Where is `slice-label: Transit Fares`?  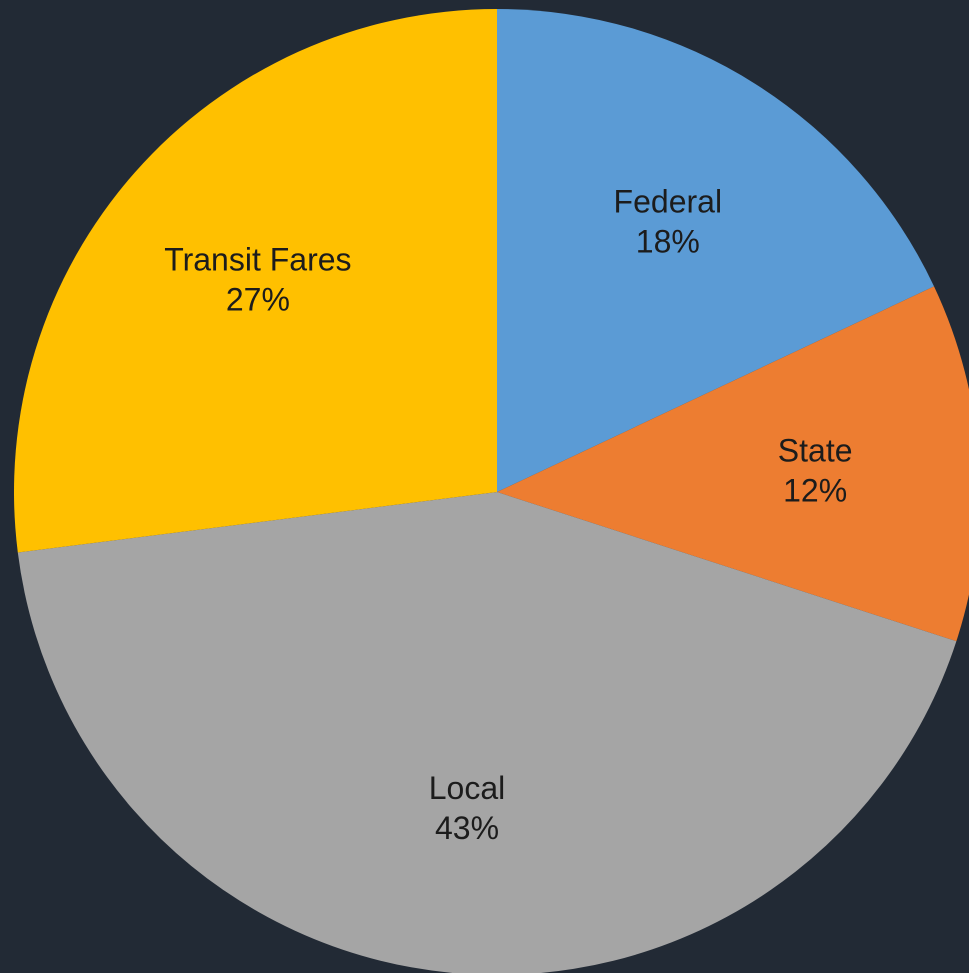 slice-label: Transit Fares is located at coordinates (257, 260).